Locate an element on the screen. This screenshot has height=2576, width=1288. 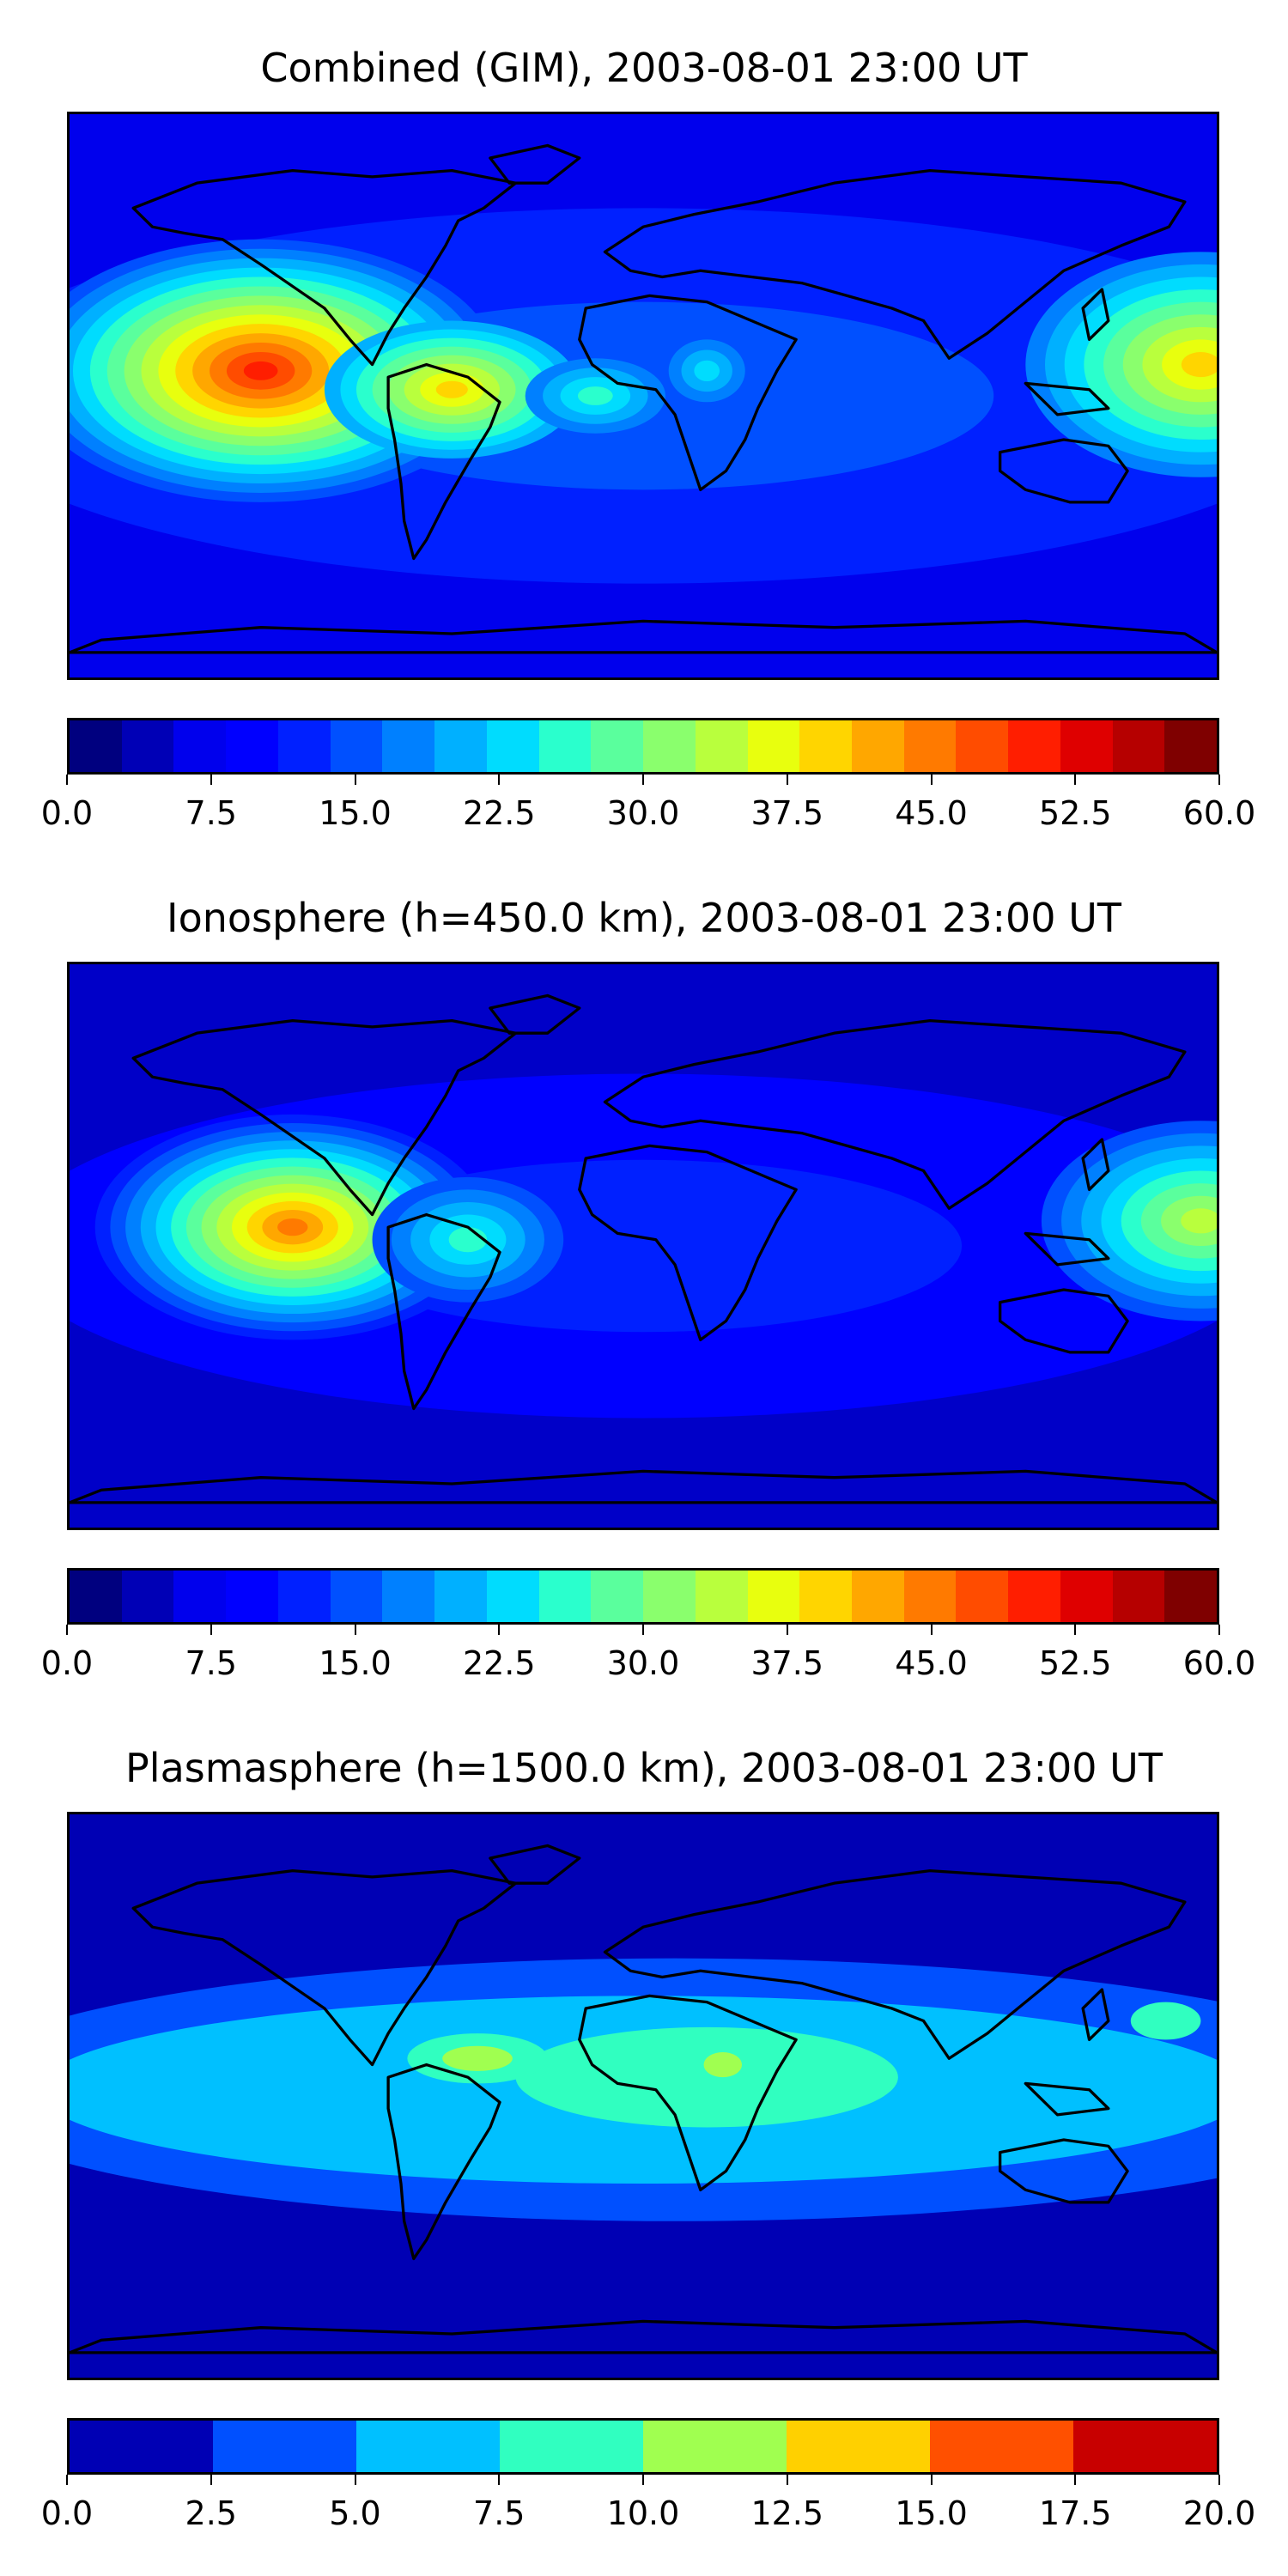
tick-label: 30.0 is located at coordinates (643, 813).